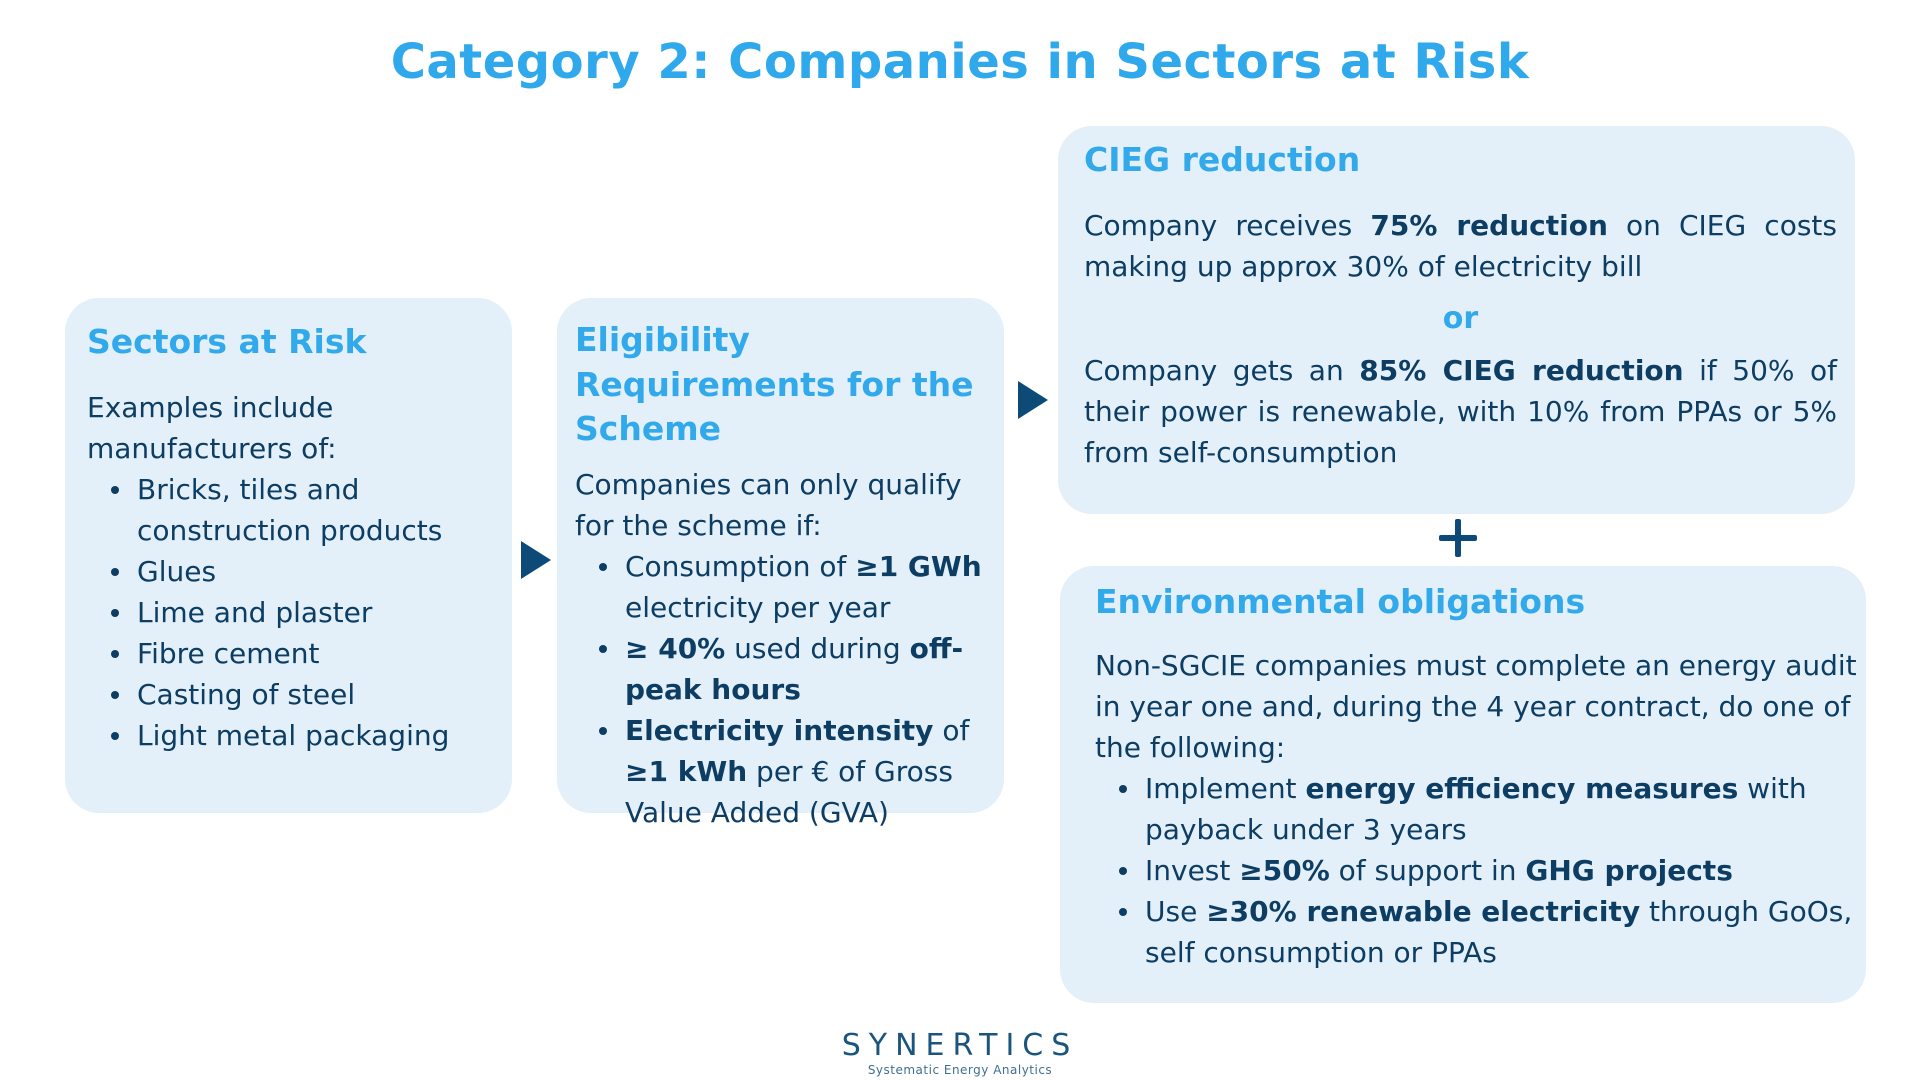 The height and width of the screenshot is (1080, 1920). I want to click on text-segment: electricity per year, so click(758, 607).